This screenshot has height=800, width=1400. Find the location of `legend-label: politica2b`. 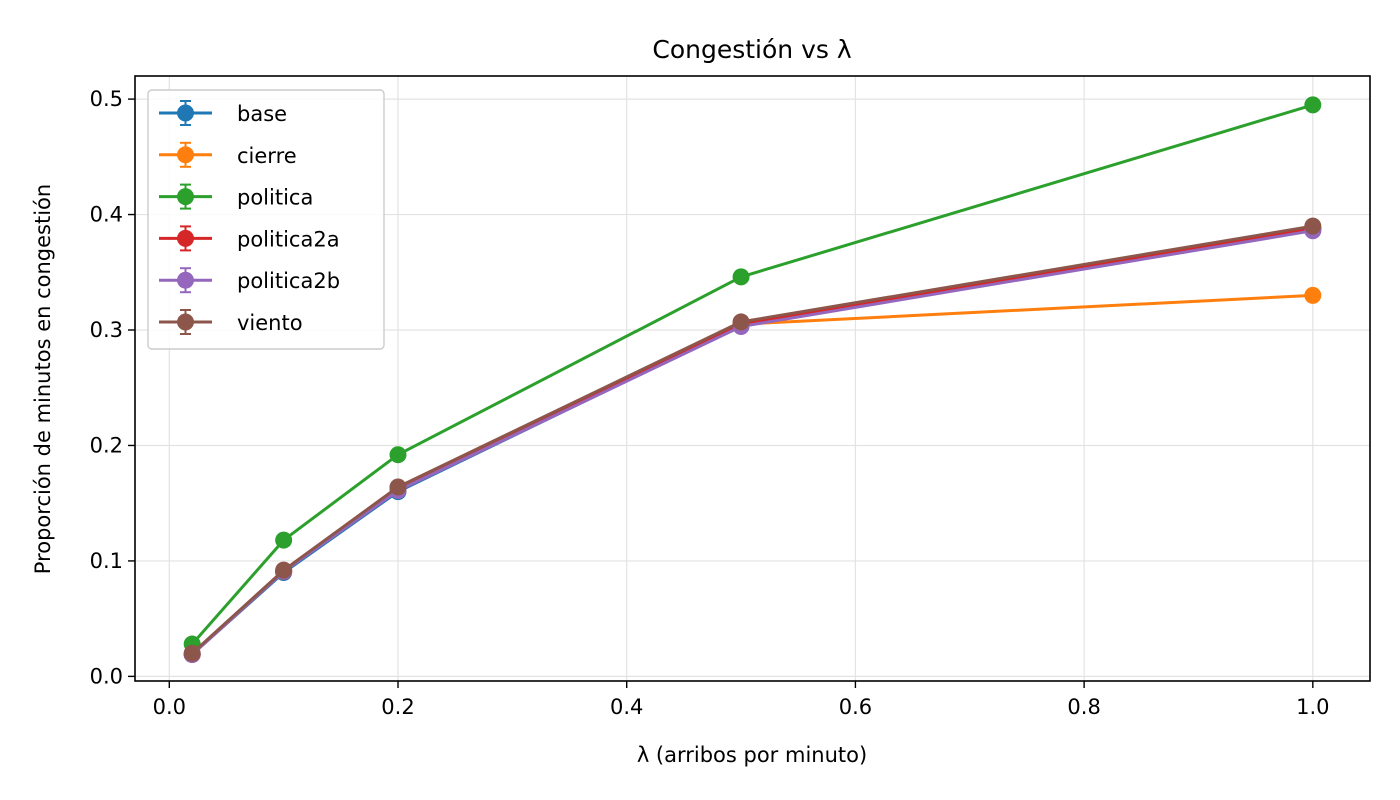

legend-label: politica2b is located at coordinates (288, 281).